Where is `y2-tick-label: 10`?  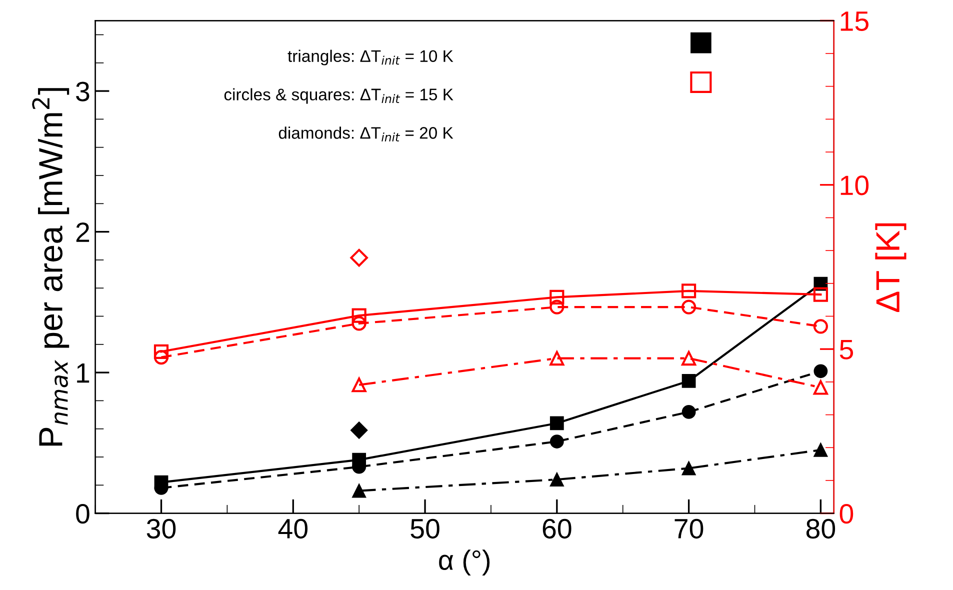
y2-tick-label: 10 is located at coordinates (854, 186).